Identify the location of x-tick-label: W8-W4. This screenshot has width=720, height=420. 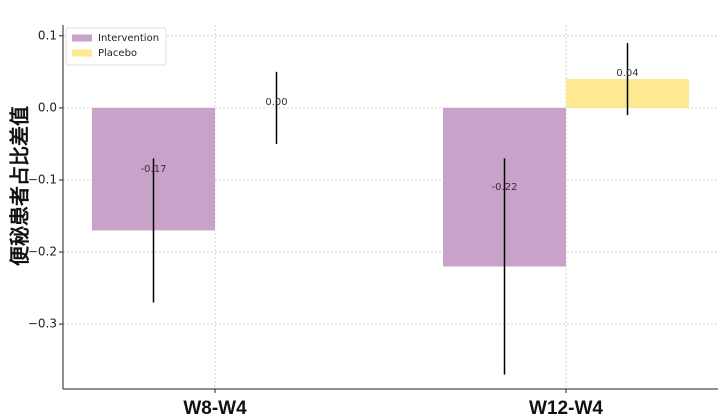
(215, 408).